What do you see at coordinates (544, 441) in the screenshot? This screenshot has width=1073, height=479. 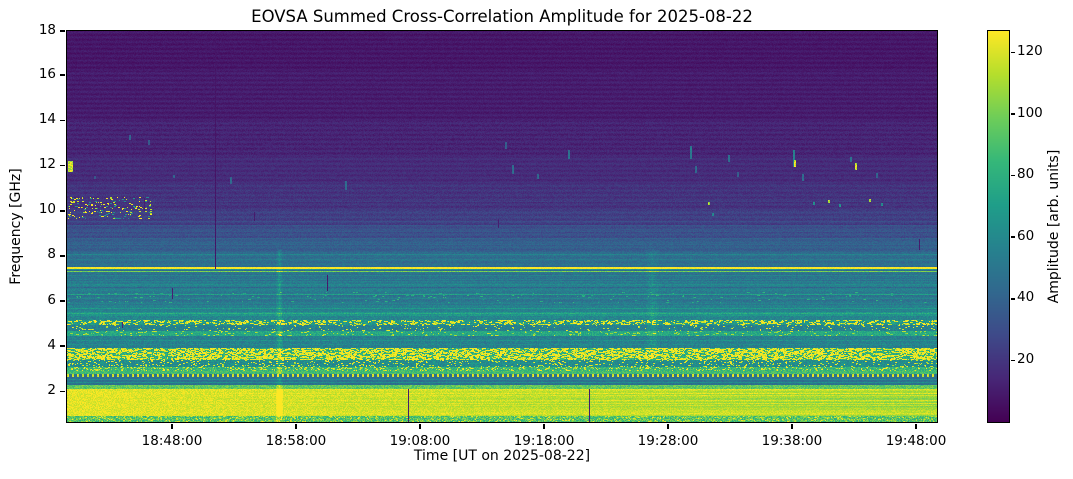 I see `x-tick-label: 19:18:00` at bounding box center [544, 441].